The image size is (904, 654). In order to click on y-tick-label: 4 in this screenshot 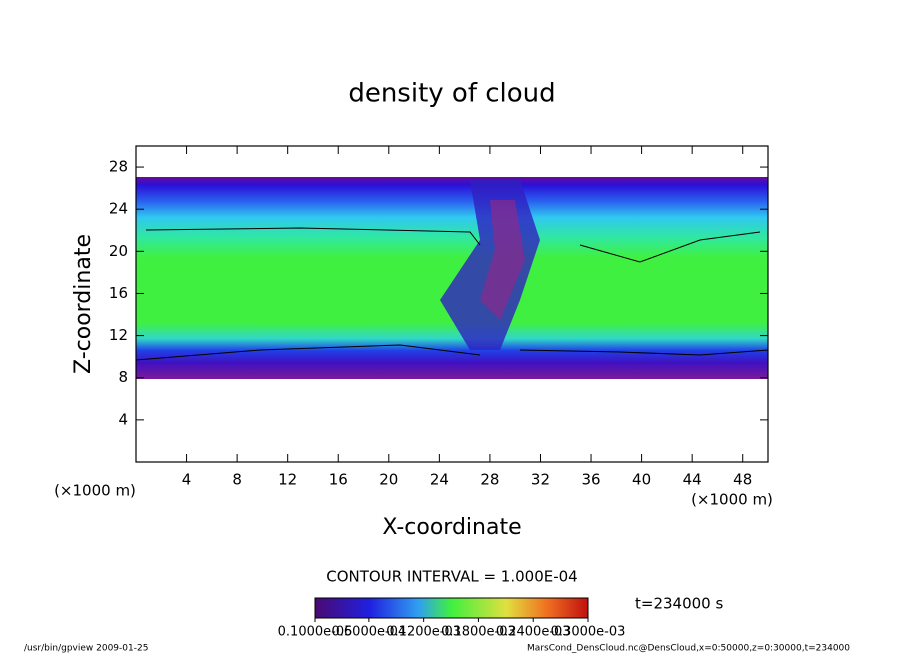, I will do `click(123, 419)`.